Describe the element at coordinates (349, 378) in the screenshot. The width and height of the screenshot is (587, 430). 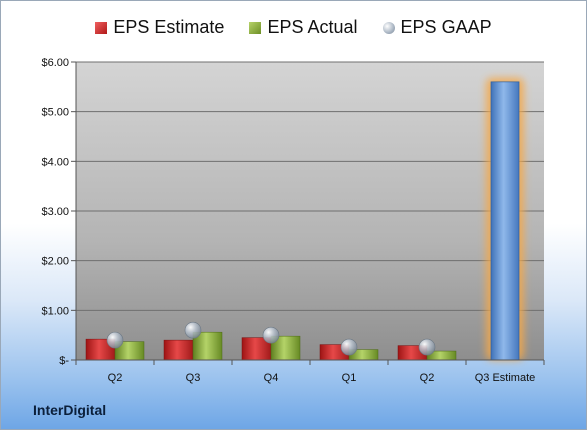
I see `x-tick-label: Q1` at that location.